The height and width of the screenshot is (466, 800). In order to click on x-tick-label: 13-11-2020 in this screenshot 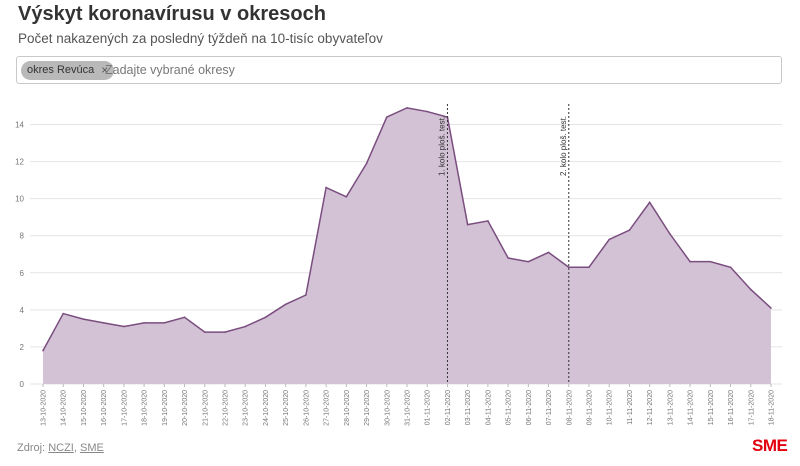, I will do `click(670, 407)`.